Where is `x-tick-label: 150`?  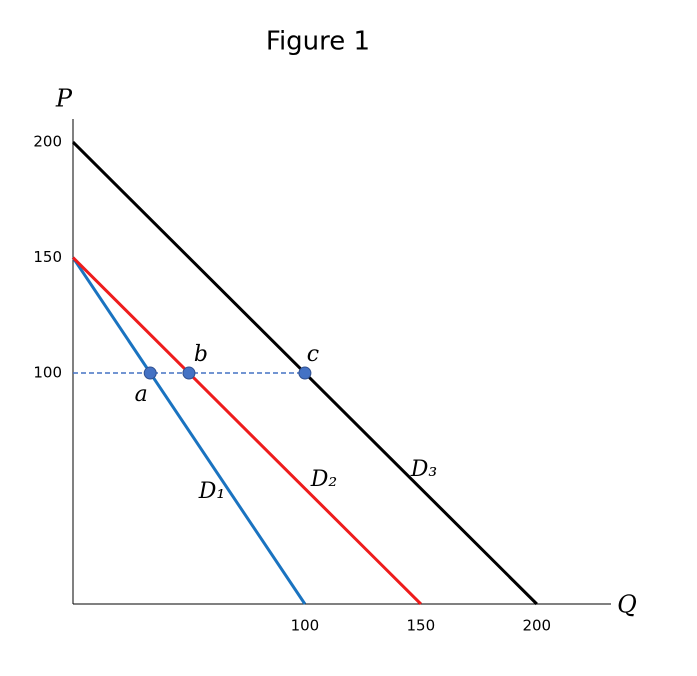
x-tick-label: 150 is located at coordinates (421, 626).